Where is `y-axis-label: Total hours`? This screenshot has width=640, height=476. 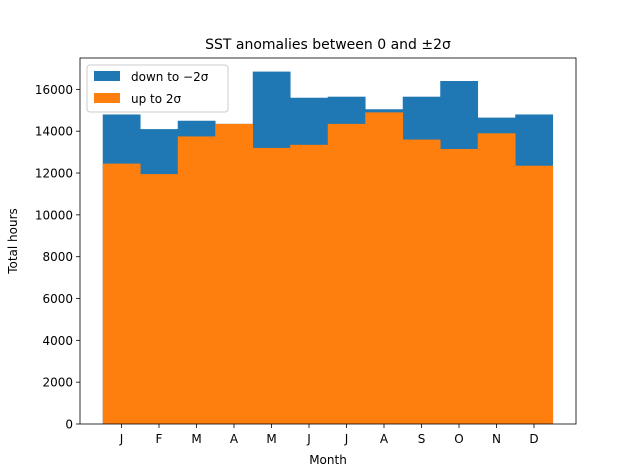 y-axis-label: Total hours is located at coordinates (13, 241).